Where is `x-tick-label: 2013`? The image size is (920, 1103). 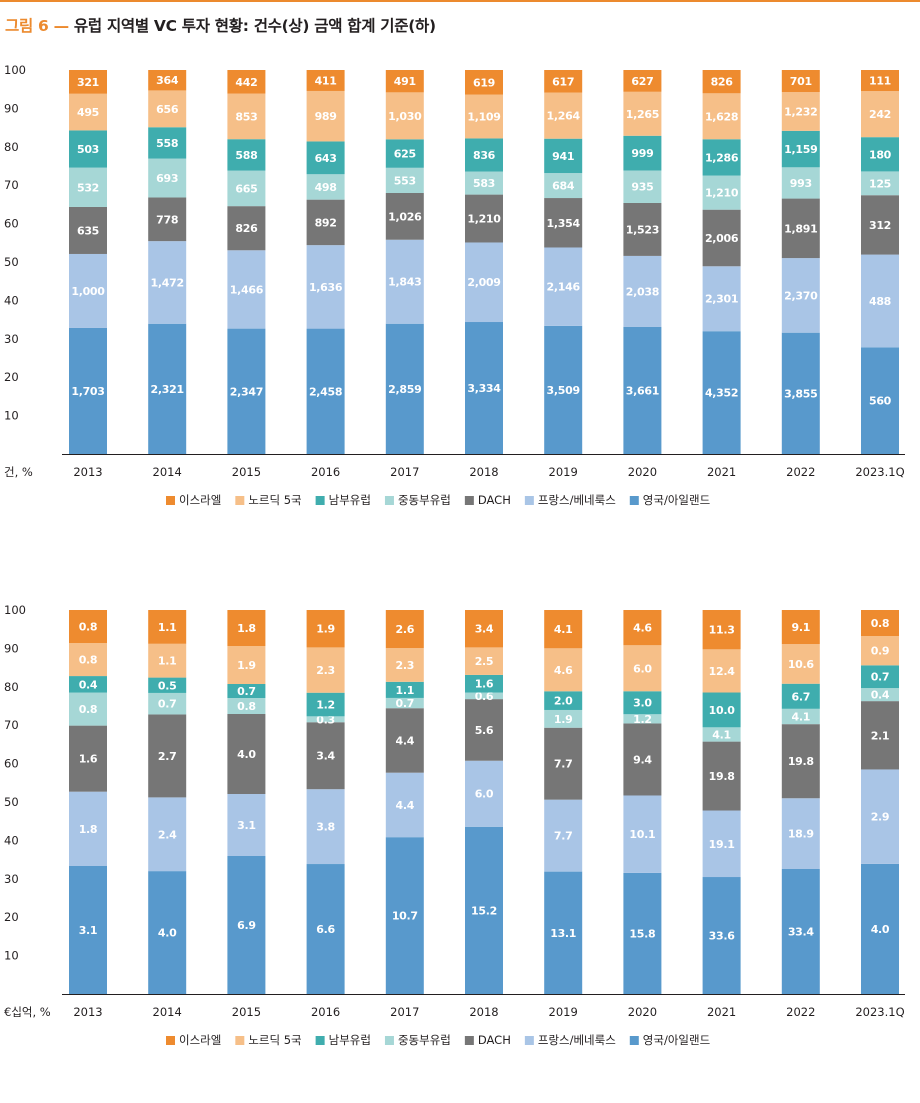
x-tick-label: 2013 is located at coordinates (87, 1012).